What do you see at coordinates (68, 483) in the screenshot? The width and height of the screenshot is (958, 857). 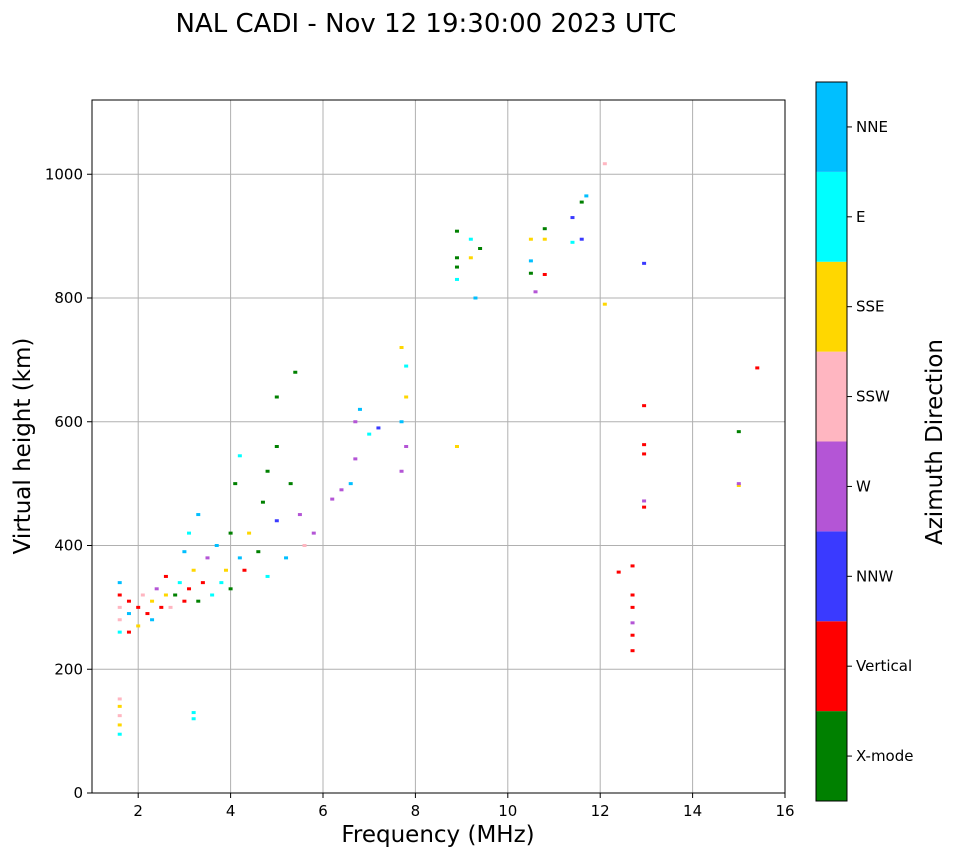 I see `y-axis-ticks: 0 200 400 600 800 1000` at bounding box center [68, 483].